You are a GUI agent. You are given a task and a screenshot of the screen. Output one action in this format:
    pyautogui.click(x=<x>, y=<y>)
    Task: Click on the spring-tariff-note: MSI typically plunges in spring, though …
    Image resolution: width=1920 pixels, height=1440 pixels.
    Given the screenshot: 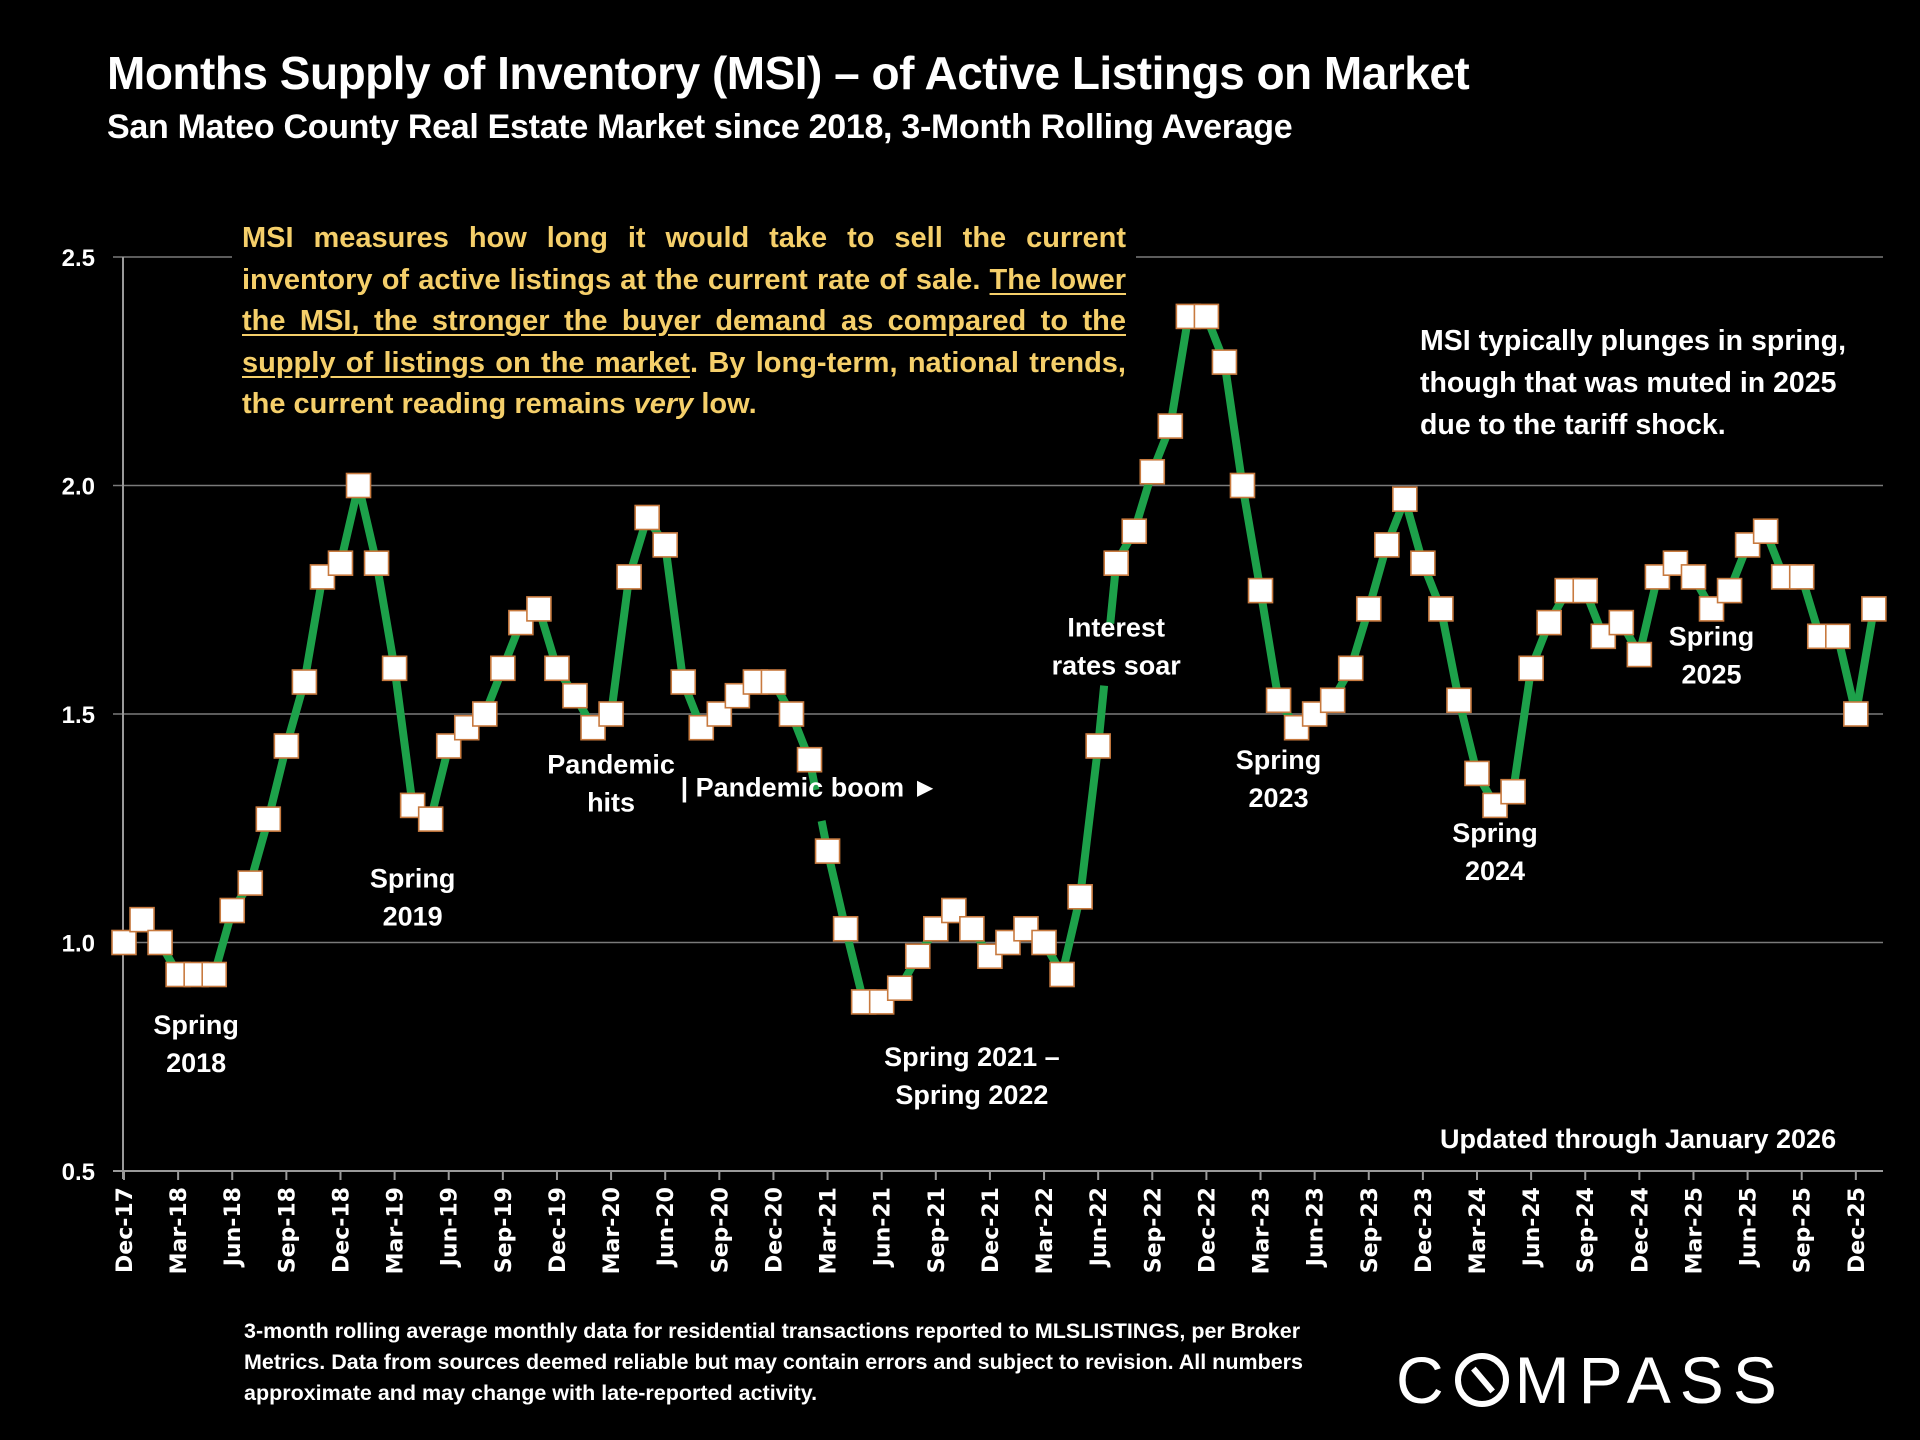 What is the action you would take?
    pyautogui.click(x=1633, y=383)
    